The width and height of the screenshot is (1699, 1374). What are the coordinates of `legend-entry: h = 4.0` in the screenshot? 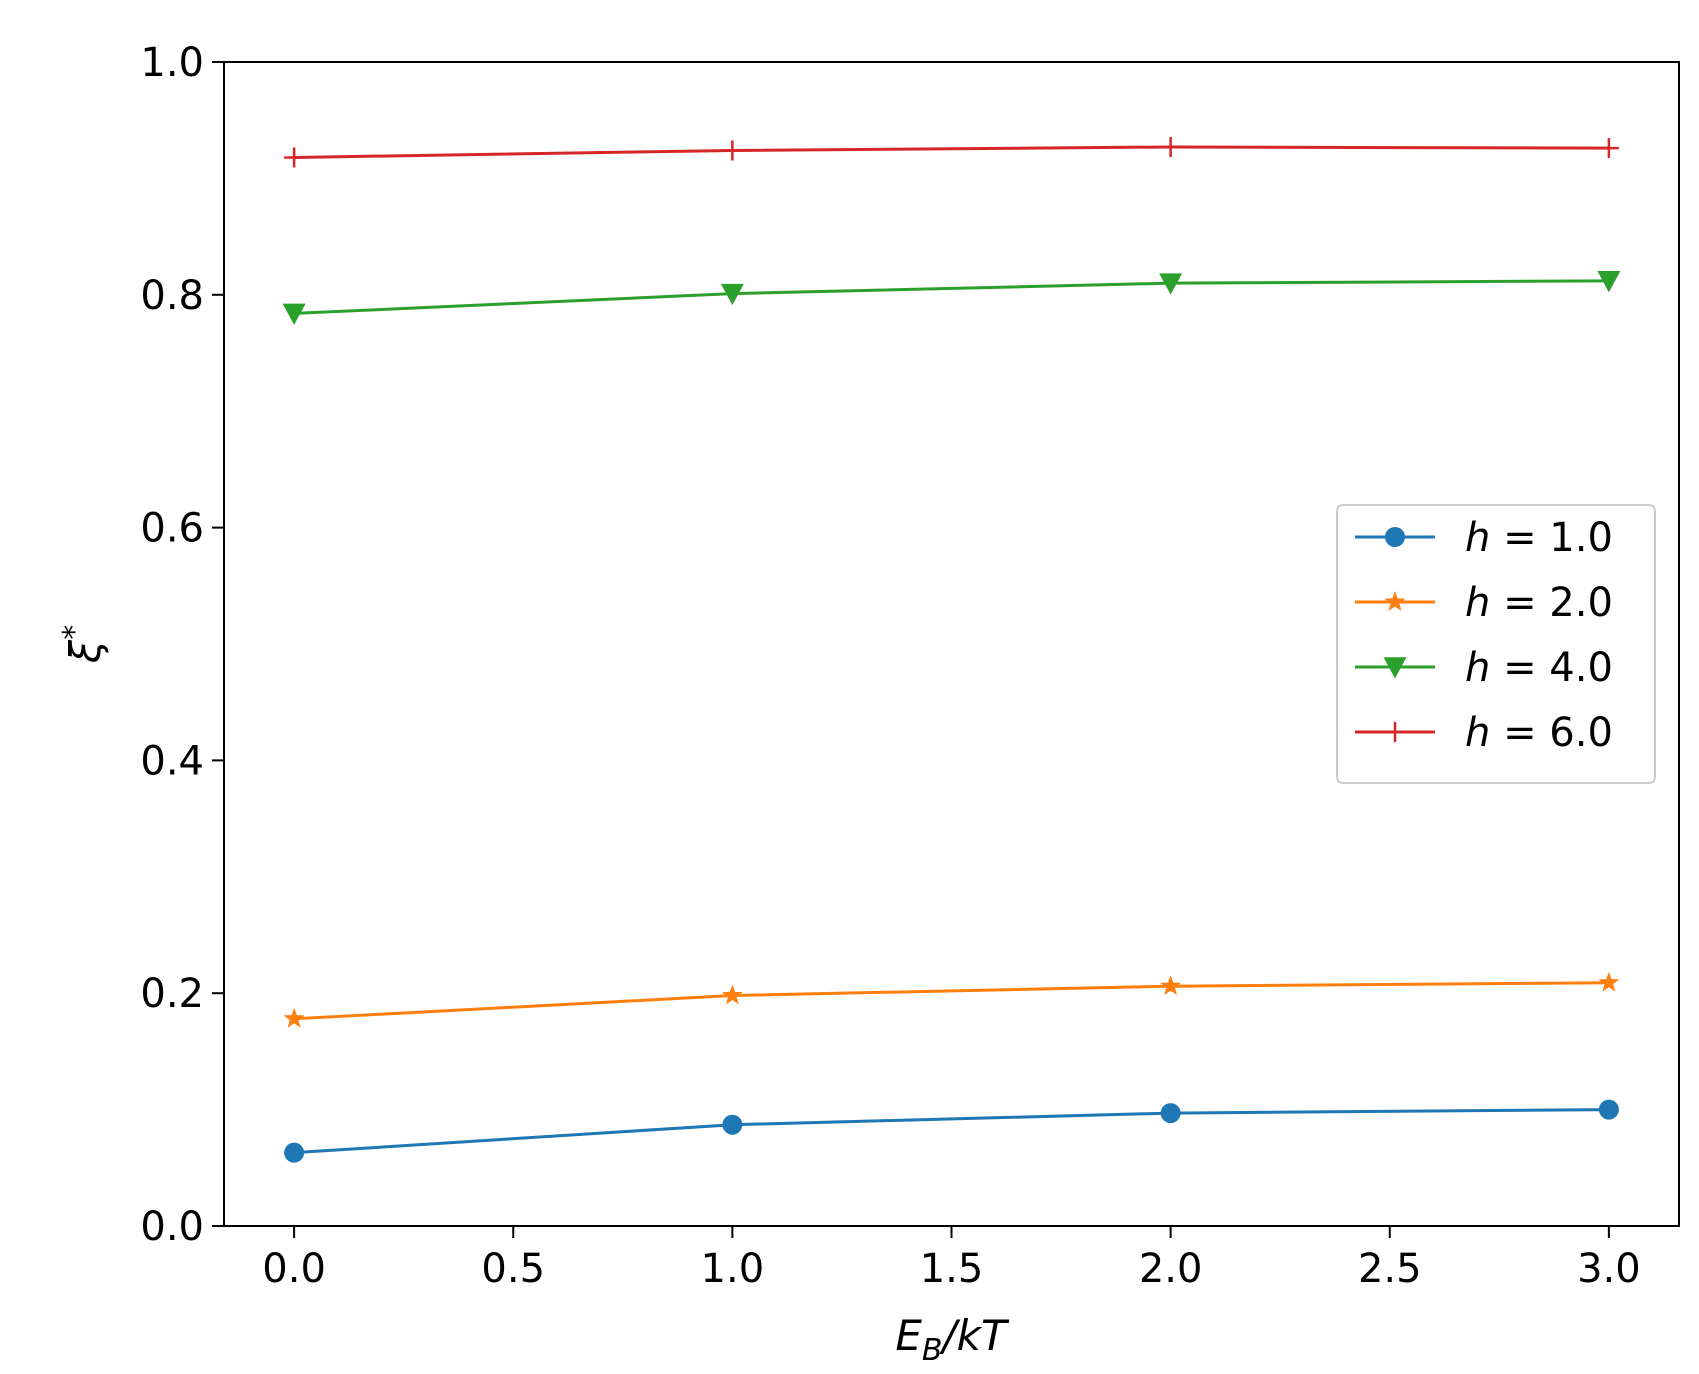 It's located at (1484, 668).